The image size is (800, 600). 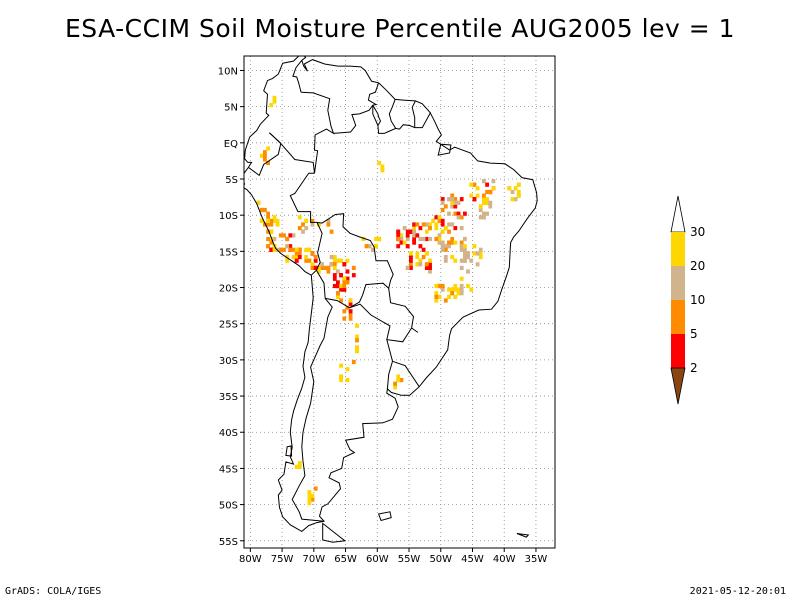 I want to click on lat-tick-label: 20S, so click(x=228, y=289).